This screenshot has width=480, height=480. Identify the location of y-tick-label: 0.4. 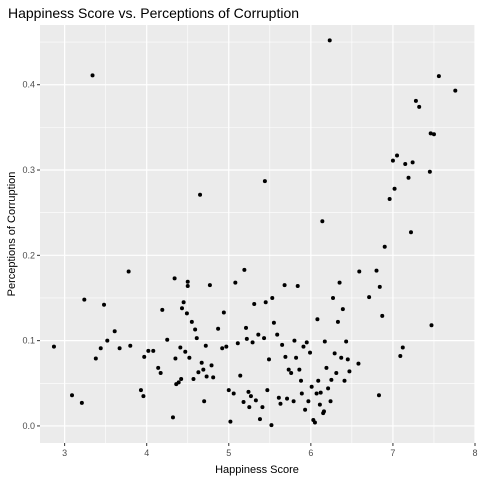
(28, 85).